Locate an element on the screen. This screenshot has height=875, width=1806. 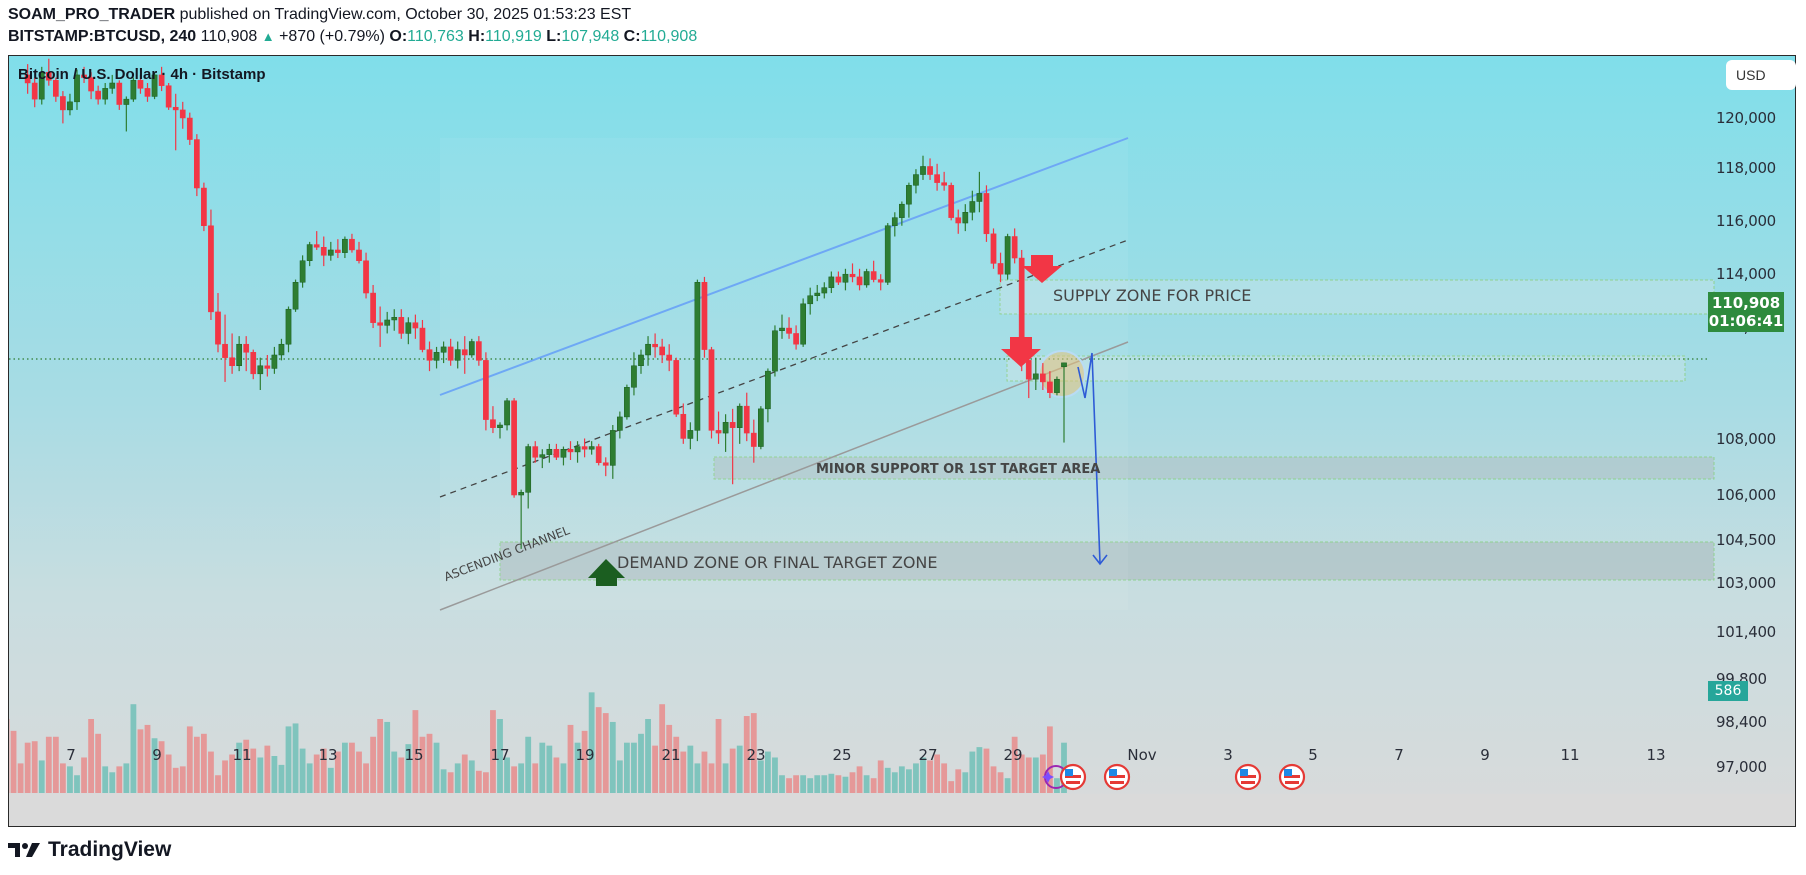
projection-path is located at coordinates (1089, 458).